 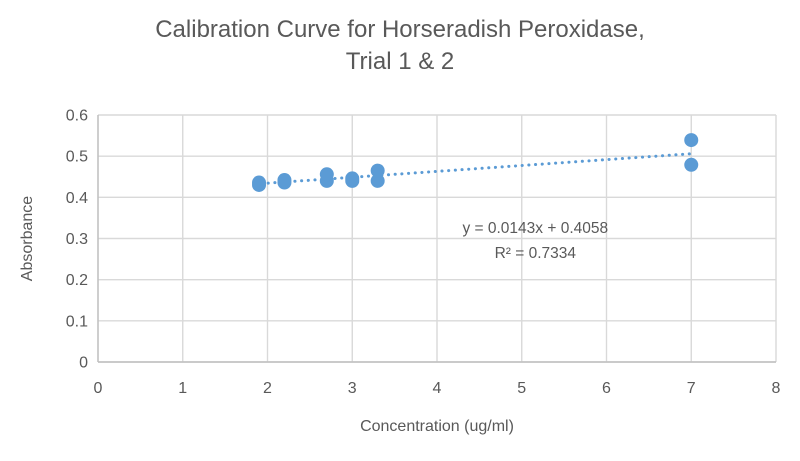 I want to click on x-tick-label: 7, so click(x=691, y=388).